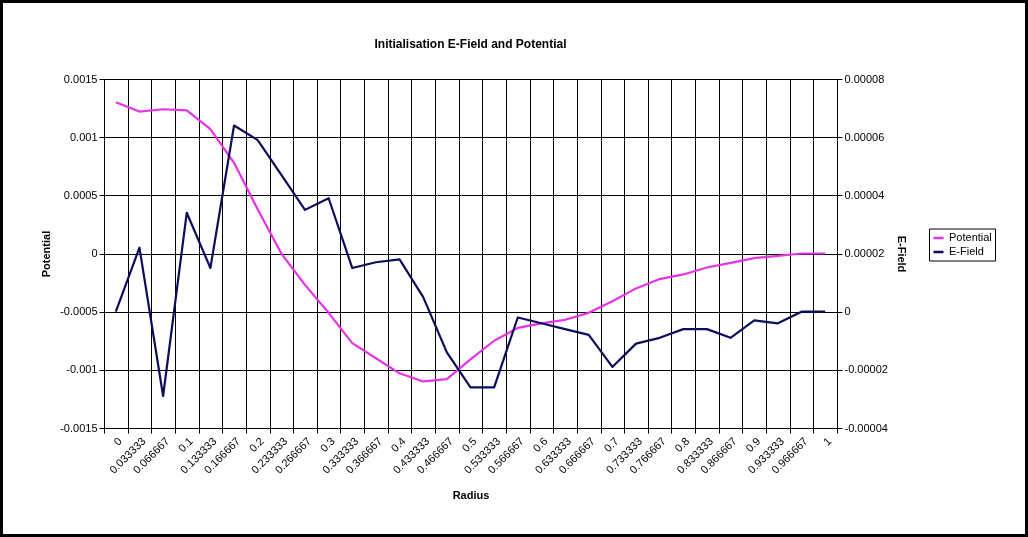  I want to click on y-tick-label: 0.001, so click(83, 136).